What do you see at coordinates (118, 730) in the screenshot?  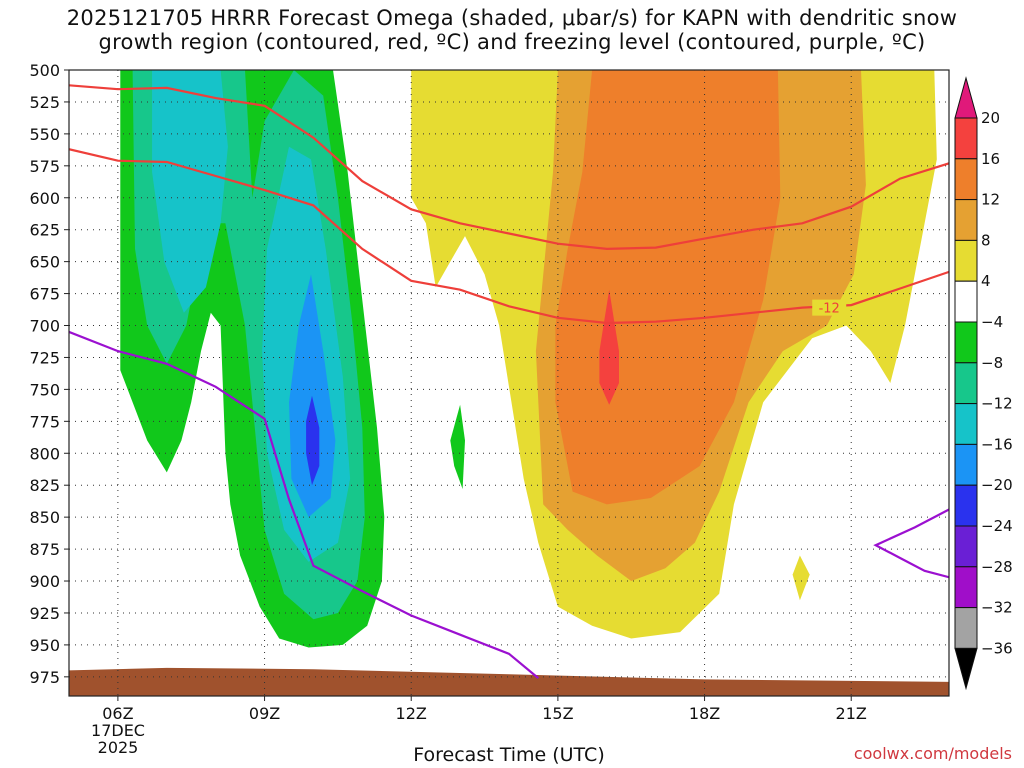 I see `date-day: 17DEC` at bounding box center [118, 730].